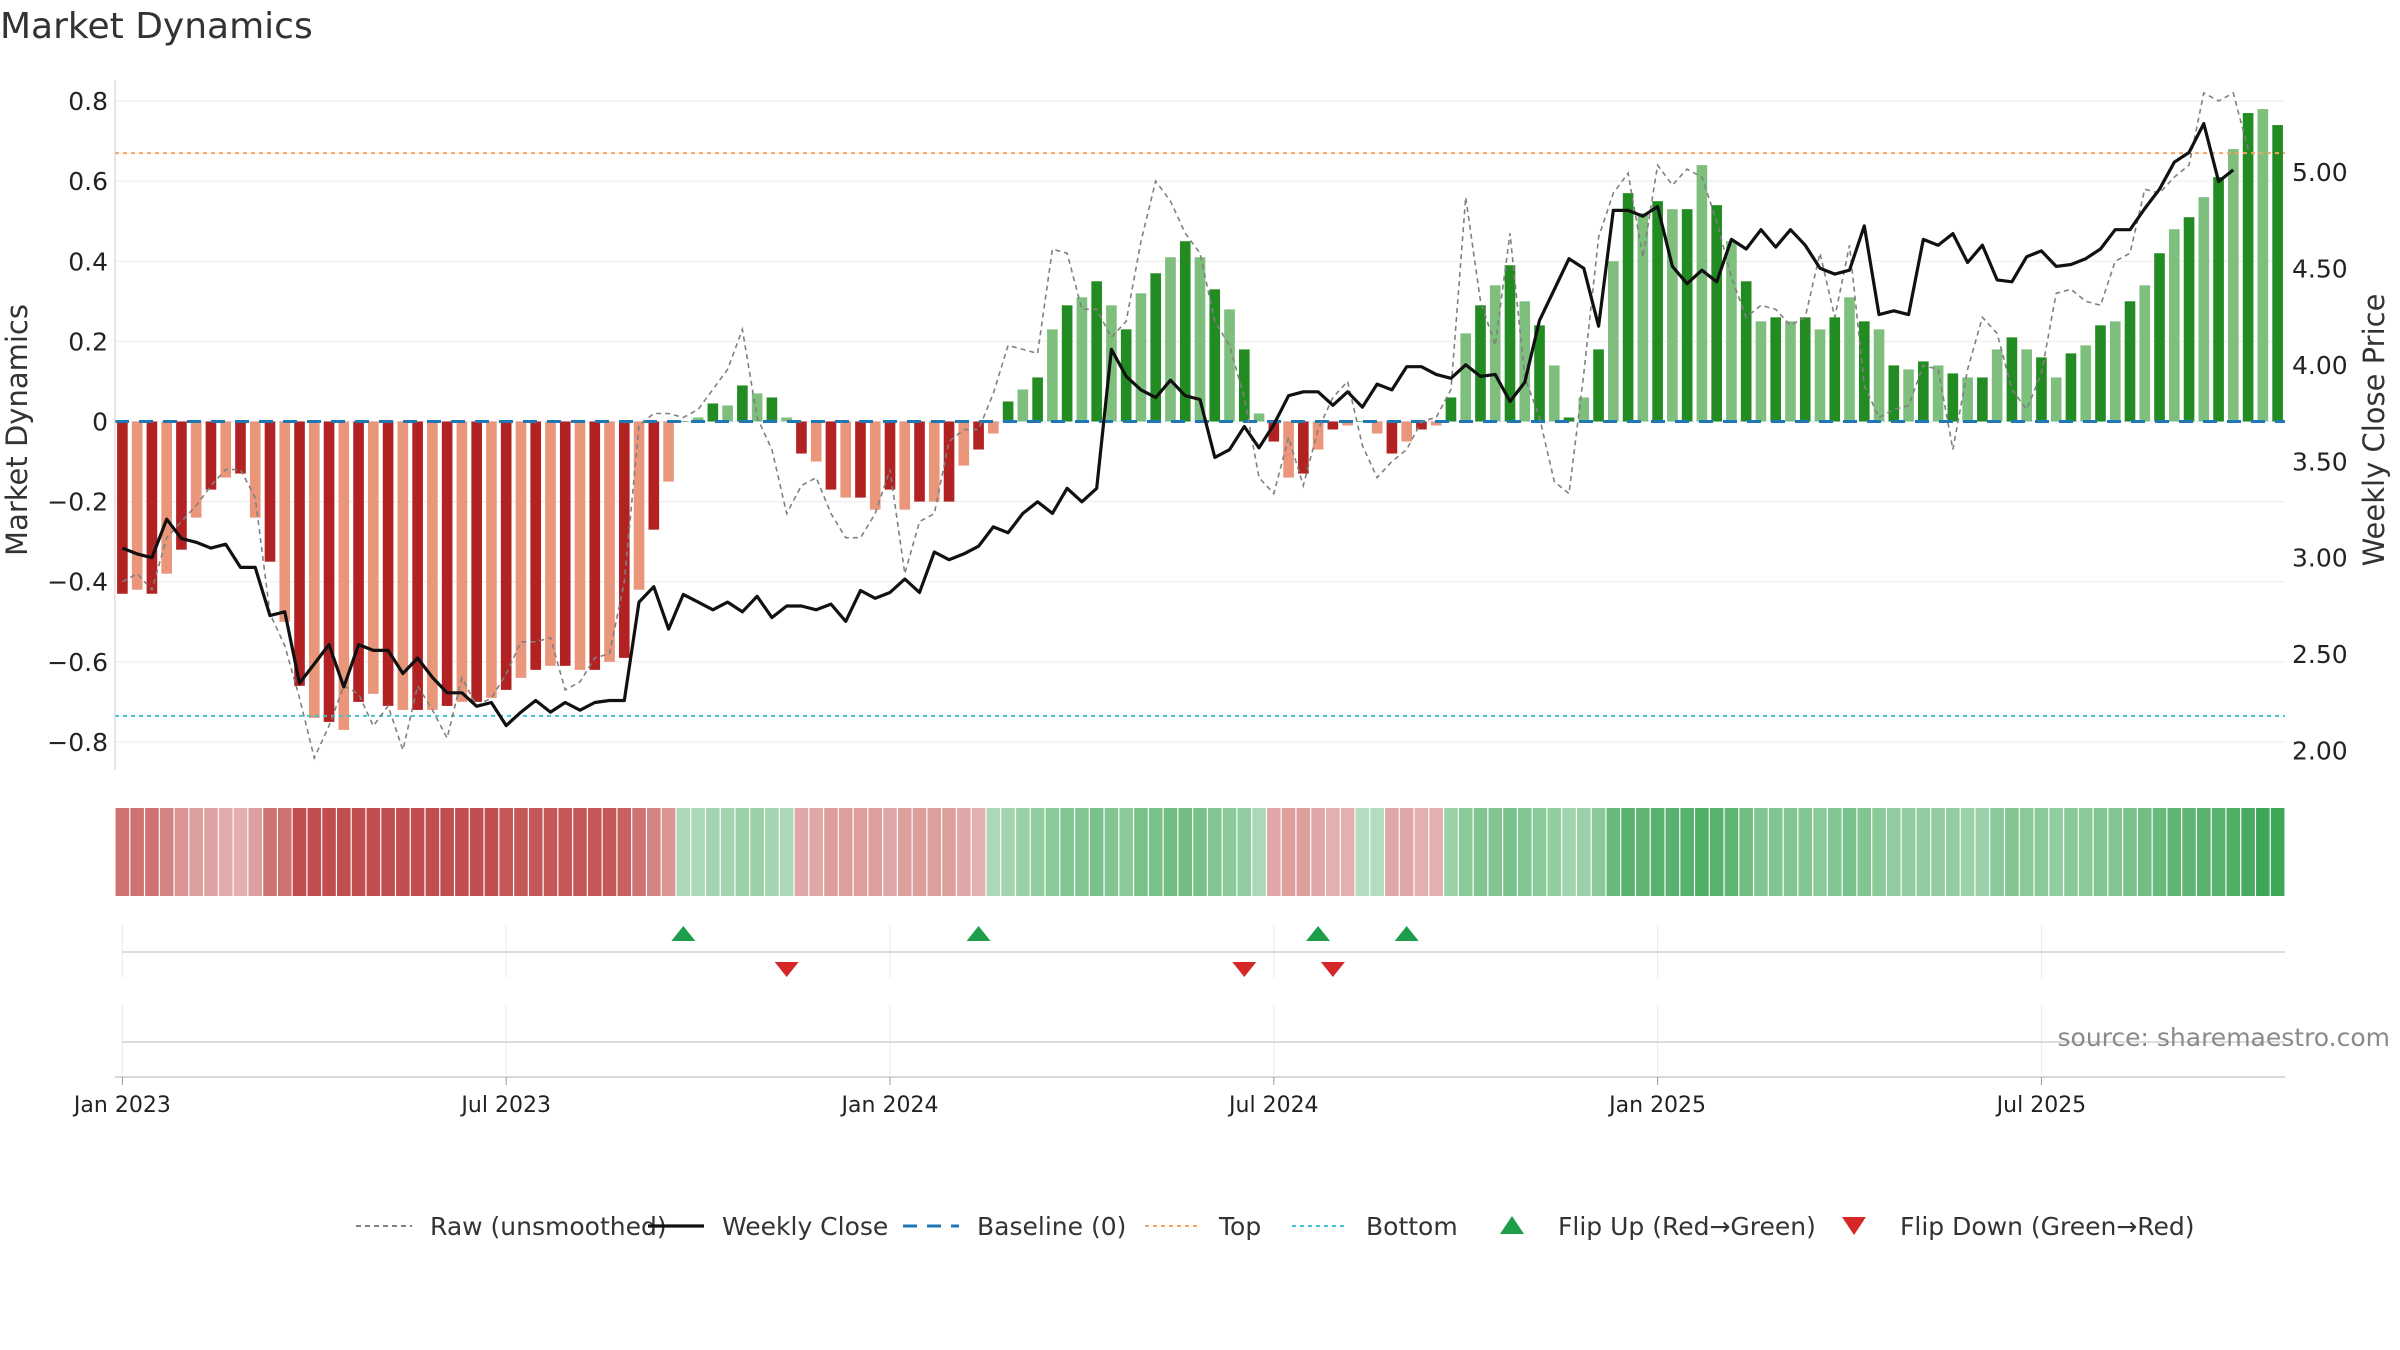 Image resolution: width=2400 pixels, height=1350 pixels. Describe the element at coordinates (2320, 365) in the screenshot. I see `y-right-tick-label: 4.00` at that location.